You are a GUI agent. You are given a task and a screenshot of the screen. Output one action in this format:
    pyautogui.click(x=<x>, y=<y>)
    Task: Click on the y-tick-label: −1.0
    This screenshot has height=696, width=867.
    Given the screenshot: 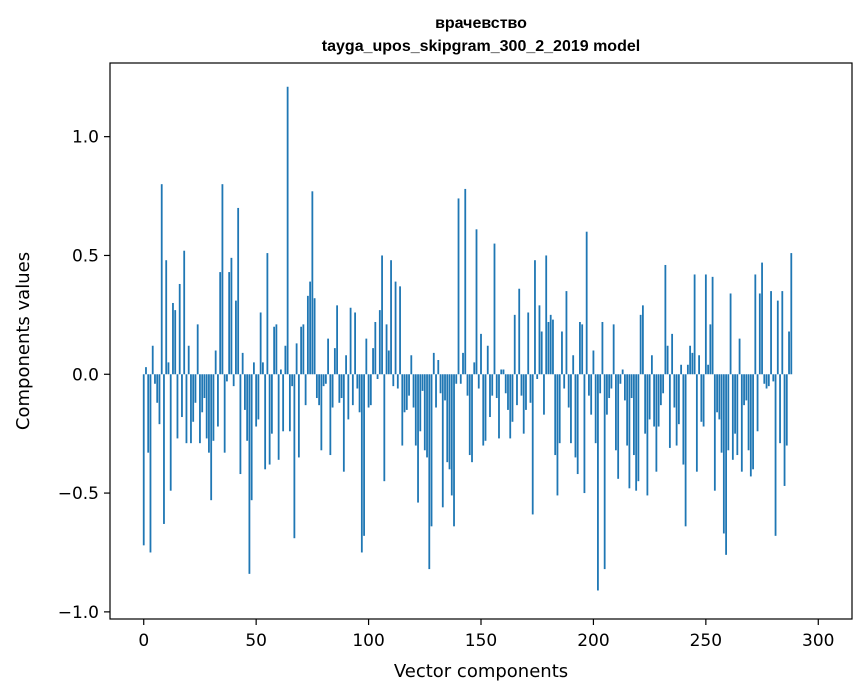 What is the action you would take?
    pyautogui.click(x=78, y=613)
    